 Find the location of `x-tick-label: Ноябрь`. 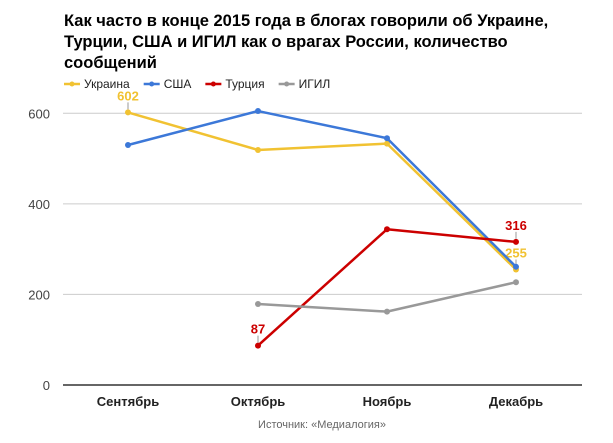

x-tick-label: Ноябрь is located at coordinates (387, 401).